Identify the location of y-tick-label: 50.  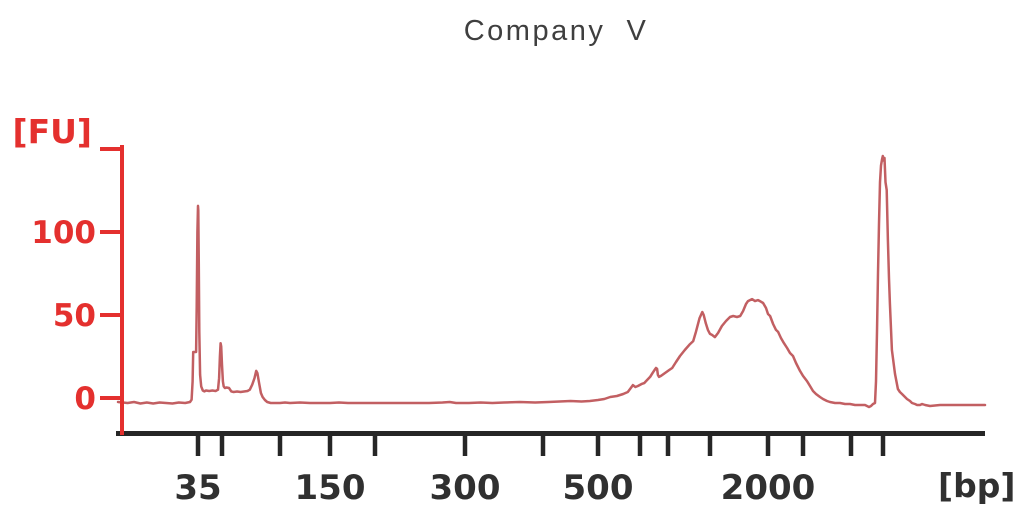
(74, 316).